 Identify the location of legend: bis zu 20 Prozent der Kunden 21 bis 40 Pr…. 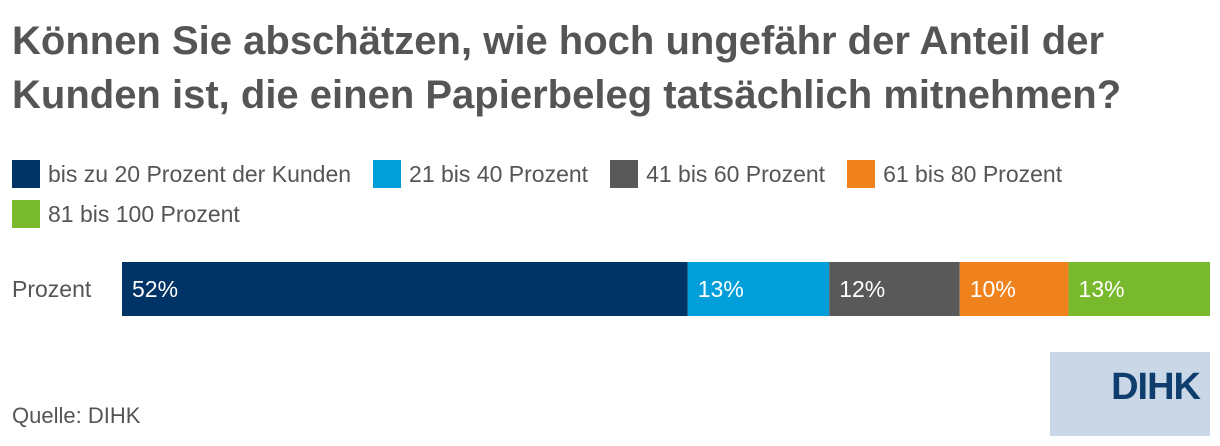
(607, 194).